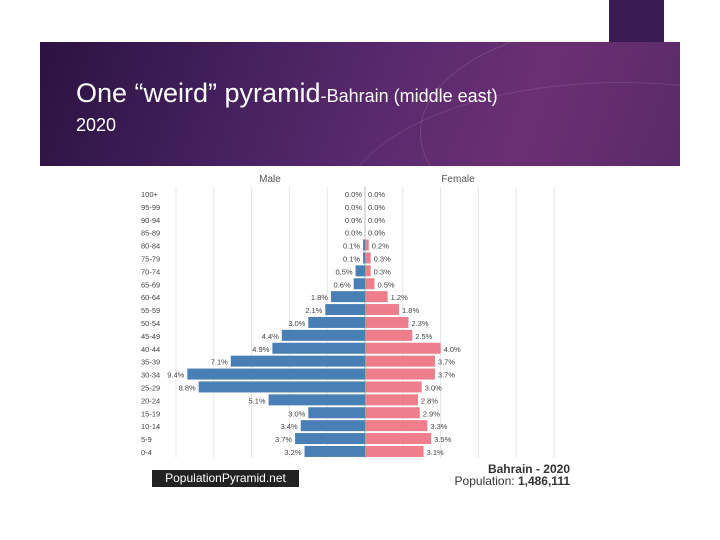  What do you see at coordinates (146, 439) in the screenshot?
I see `age-label: 5-9` at bounding box center [146, 439].